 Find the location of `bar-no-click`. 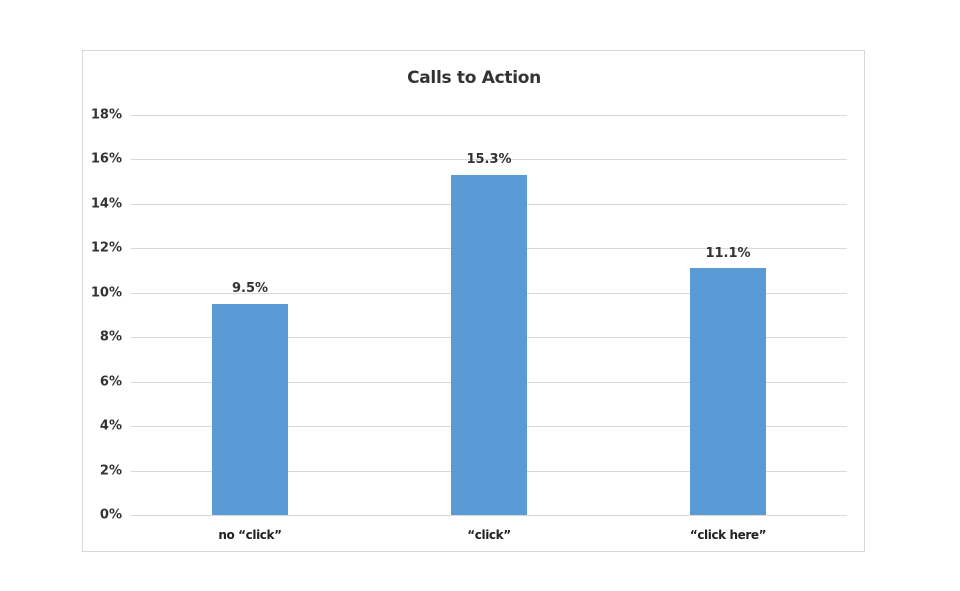

bar-no-click is located at coordinates (250, 409).